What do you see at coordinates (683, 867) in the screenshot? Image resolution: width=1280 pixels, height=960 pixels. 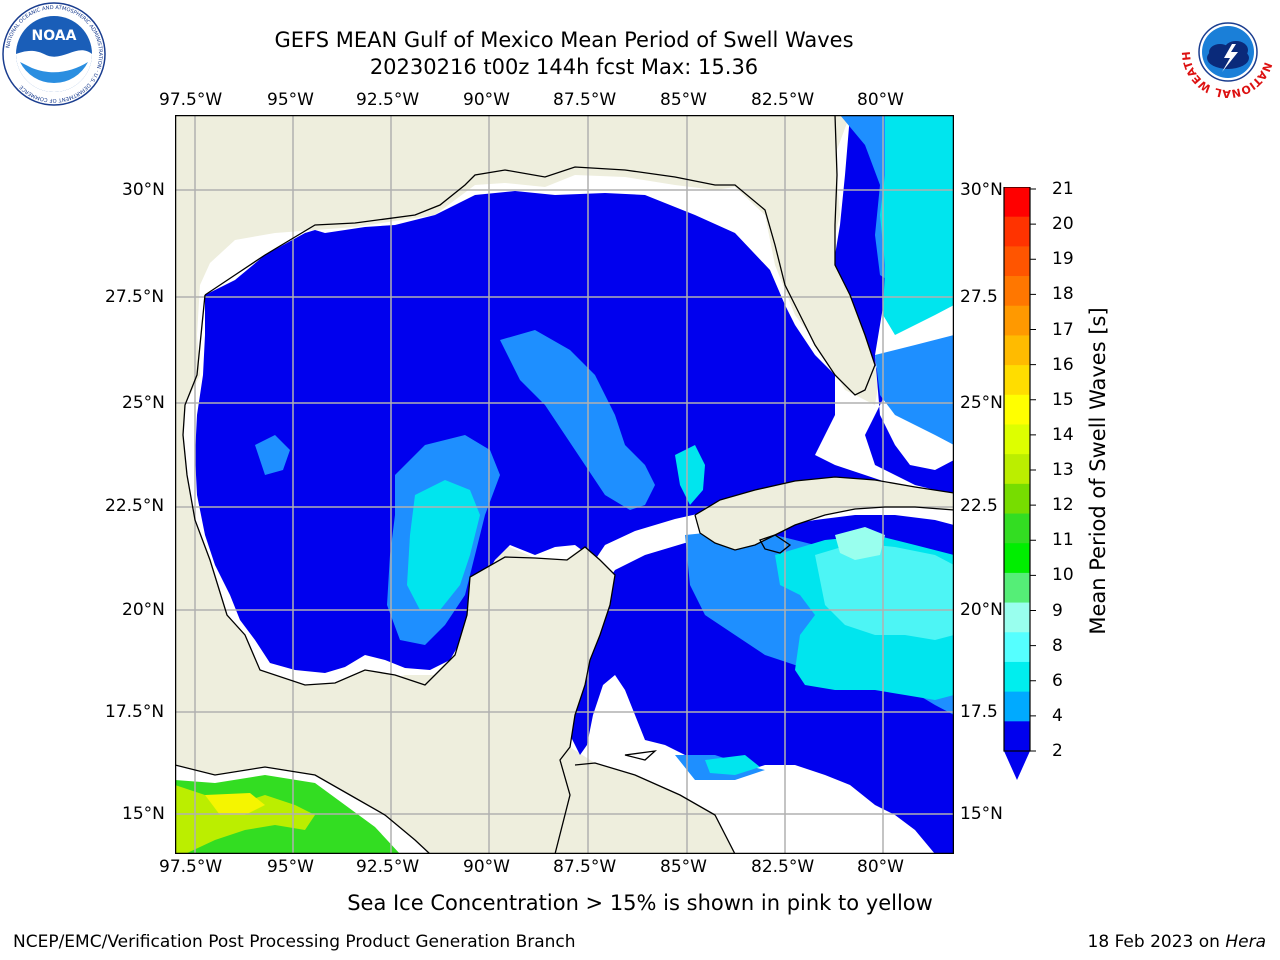 I see `lon-label-bottom: 85°W` at bounding box center [683, 867].